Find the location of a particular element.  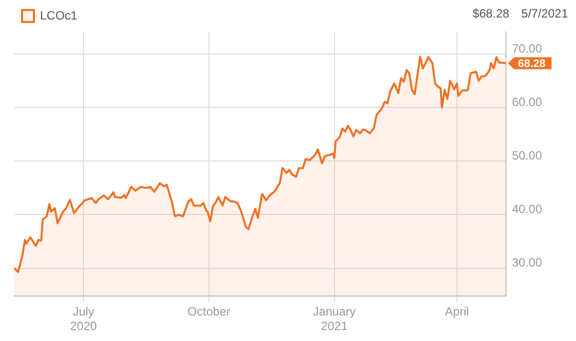

text: 5/7/2021 is located at coordinates (544, 13).